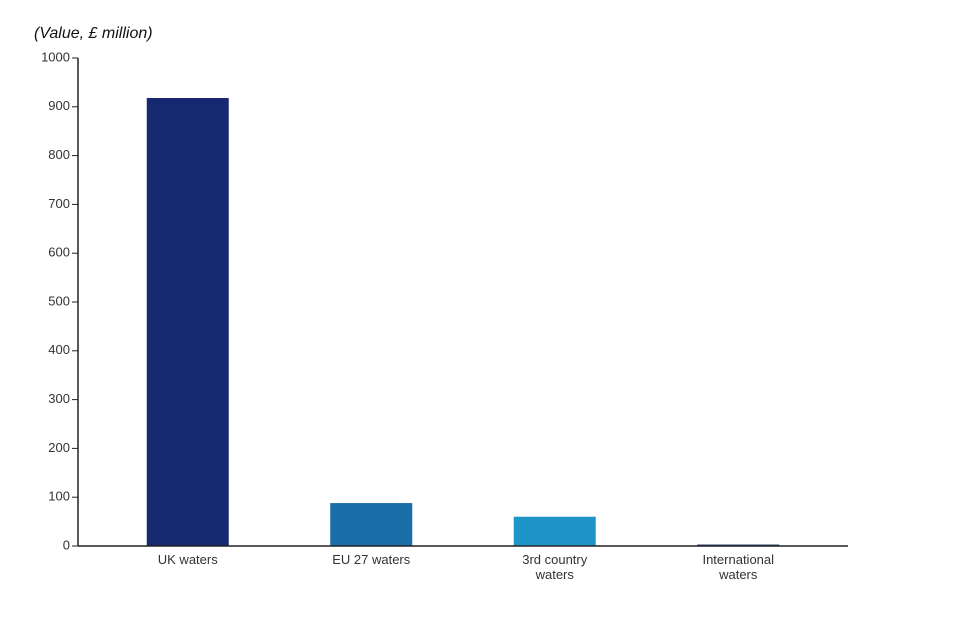  What do you see at coordinates (187, 559) in the screenshot?
I see `x-tick-label: UK waters` at bounding box center [187, 559].